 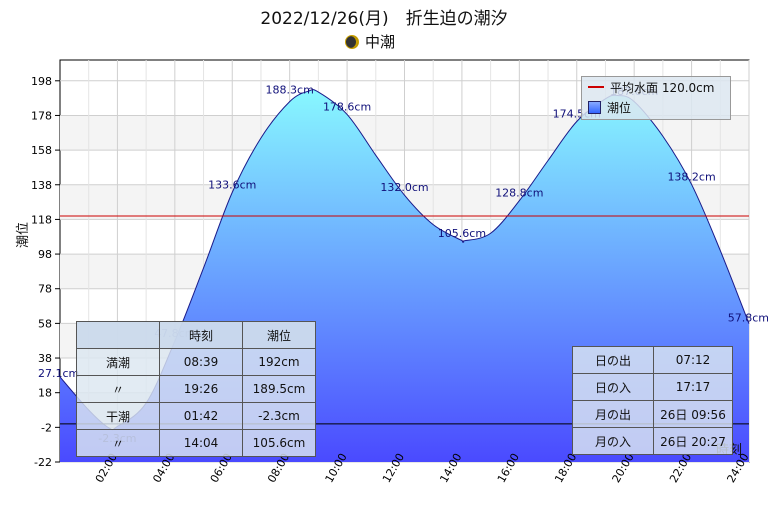 I want to click on y-tick-label: 58, so click(x=45, y=323).